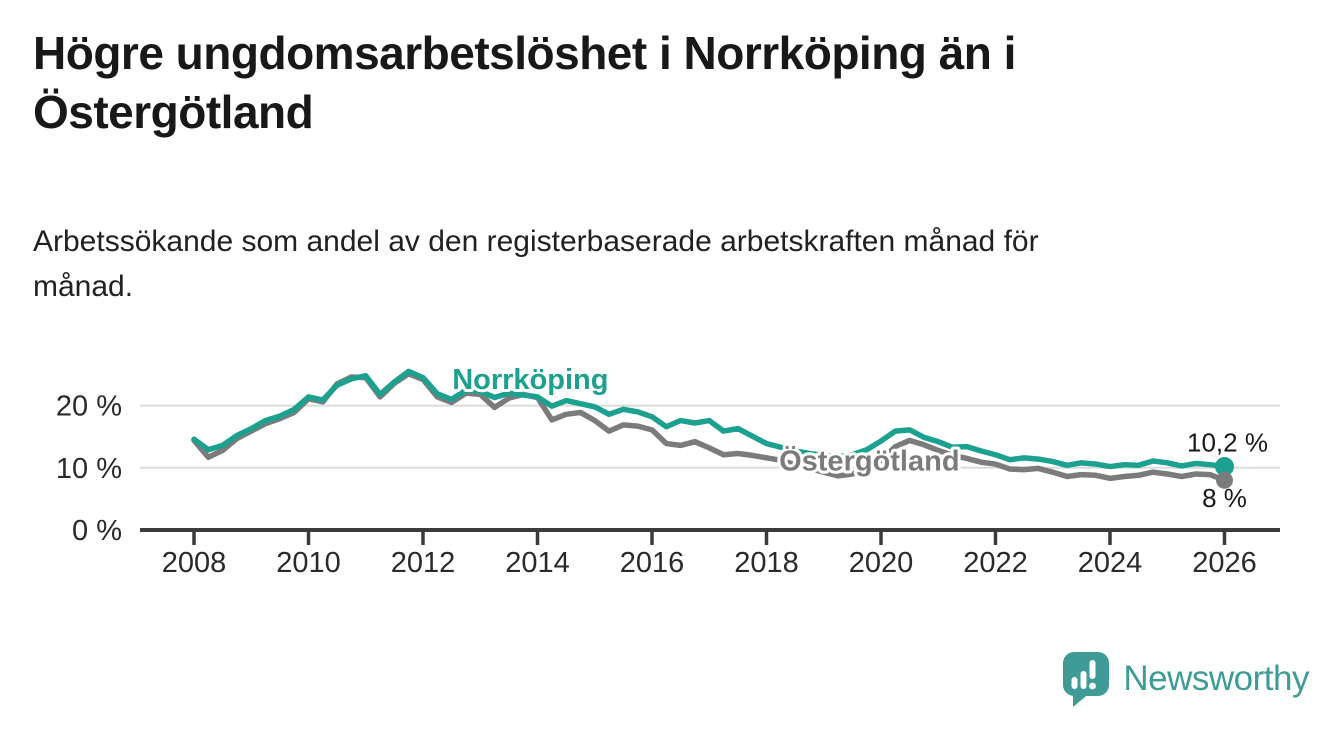 Image resolution: width=1340 pixels, height=734 pixels. I want to click on x-tick-label-2022: 2022, so click(995, 563).